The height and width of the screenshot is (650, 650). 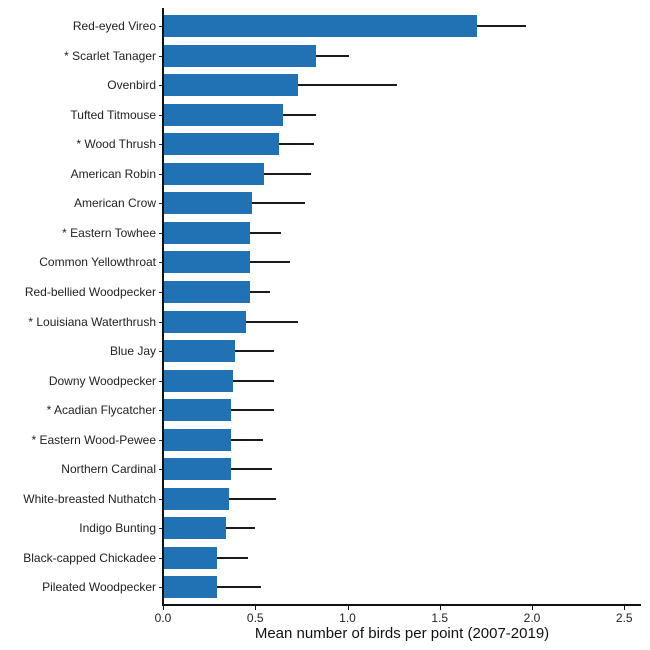 I want to click on y-tick-label: Blue Jay, so click(x=132, y=351).